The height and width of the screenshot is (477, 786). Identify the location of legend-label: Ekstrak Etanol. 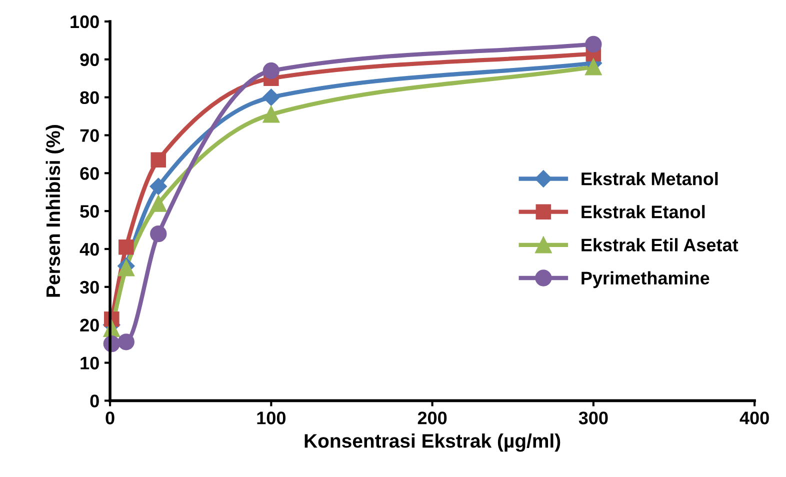
(643, 211).